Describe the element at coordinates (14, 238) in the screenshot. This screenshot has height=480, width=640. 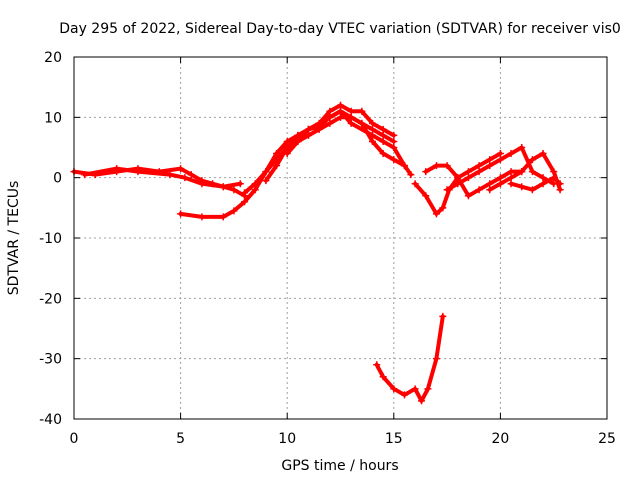
I see `y-axis-label: SDTVAR / TECUs` at that location.